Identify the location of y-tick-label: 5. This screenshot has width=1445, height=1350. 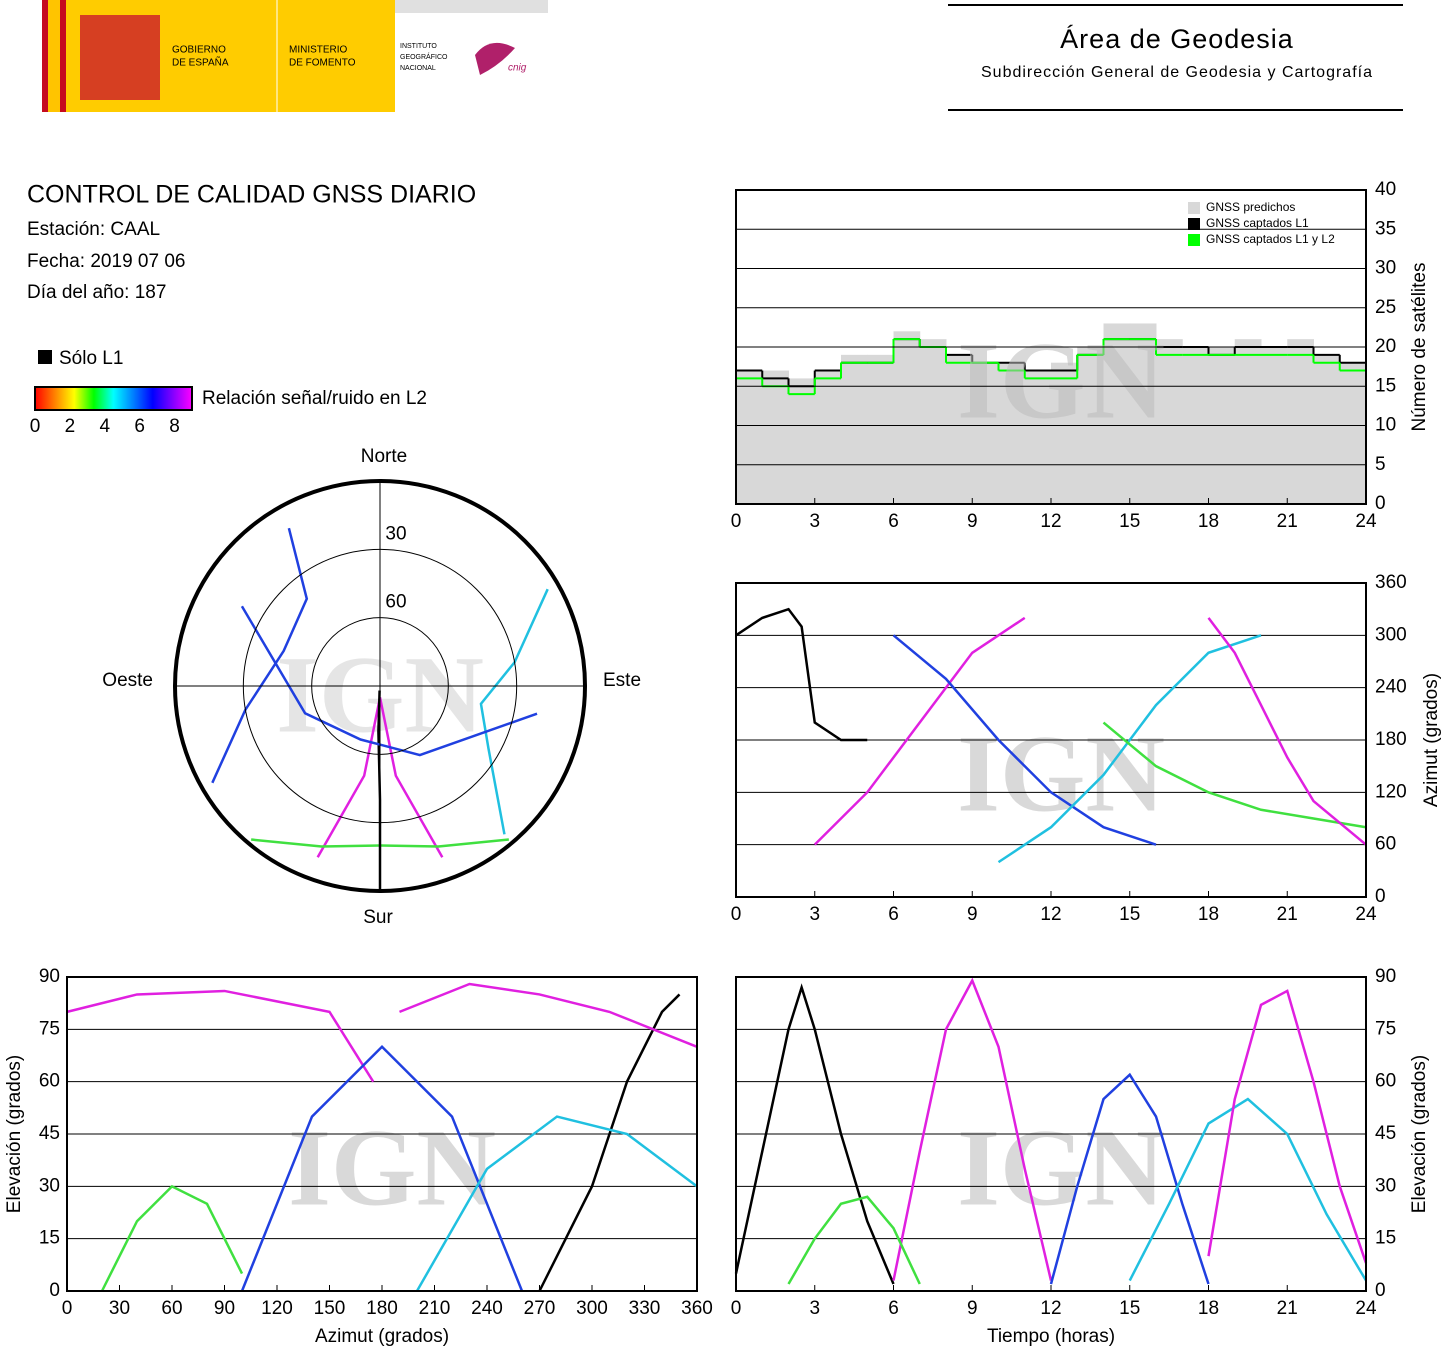
(1380, 464).